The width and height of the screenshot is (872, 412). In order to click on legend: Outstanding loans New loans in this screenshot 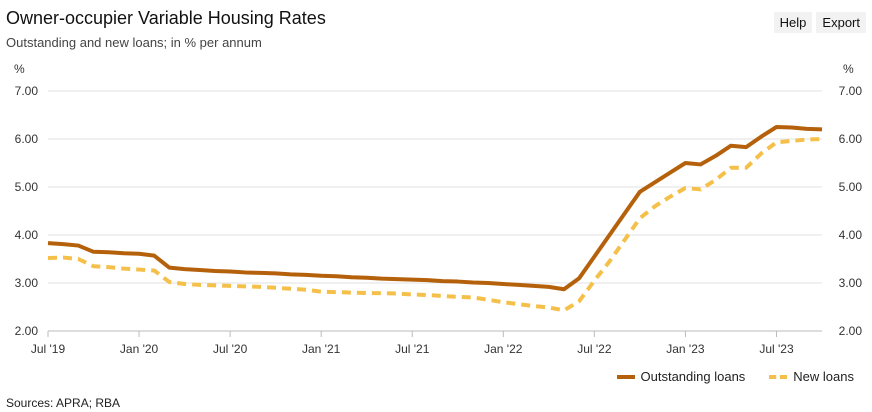, I will do `click(735, 376)`.